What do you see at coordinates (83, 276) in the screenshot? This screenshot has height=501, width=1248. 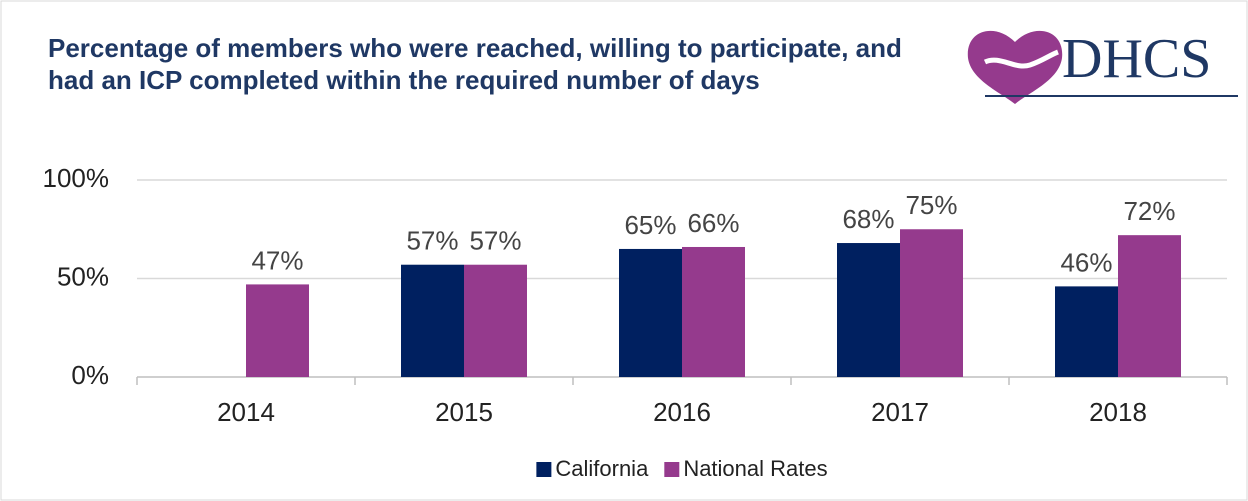 I see `y-tick-label: 50%` at bounding box center [83, 276].